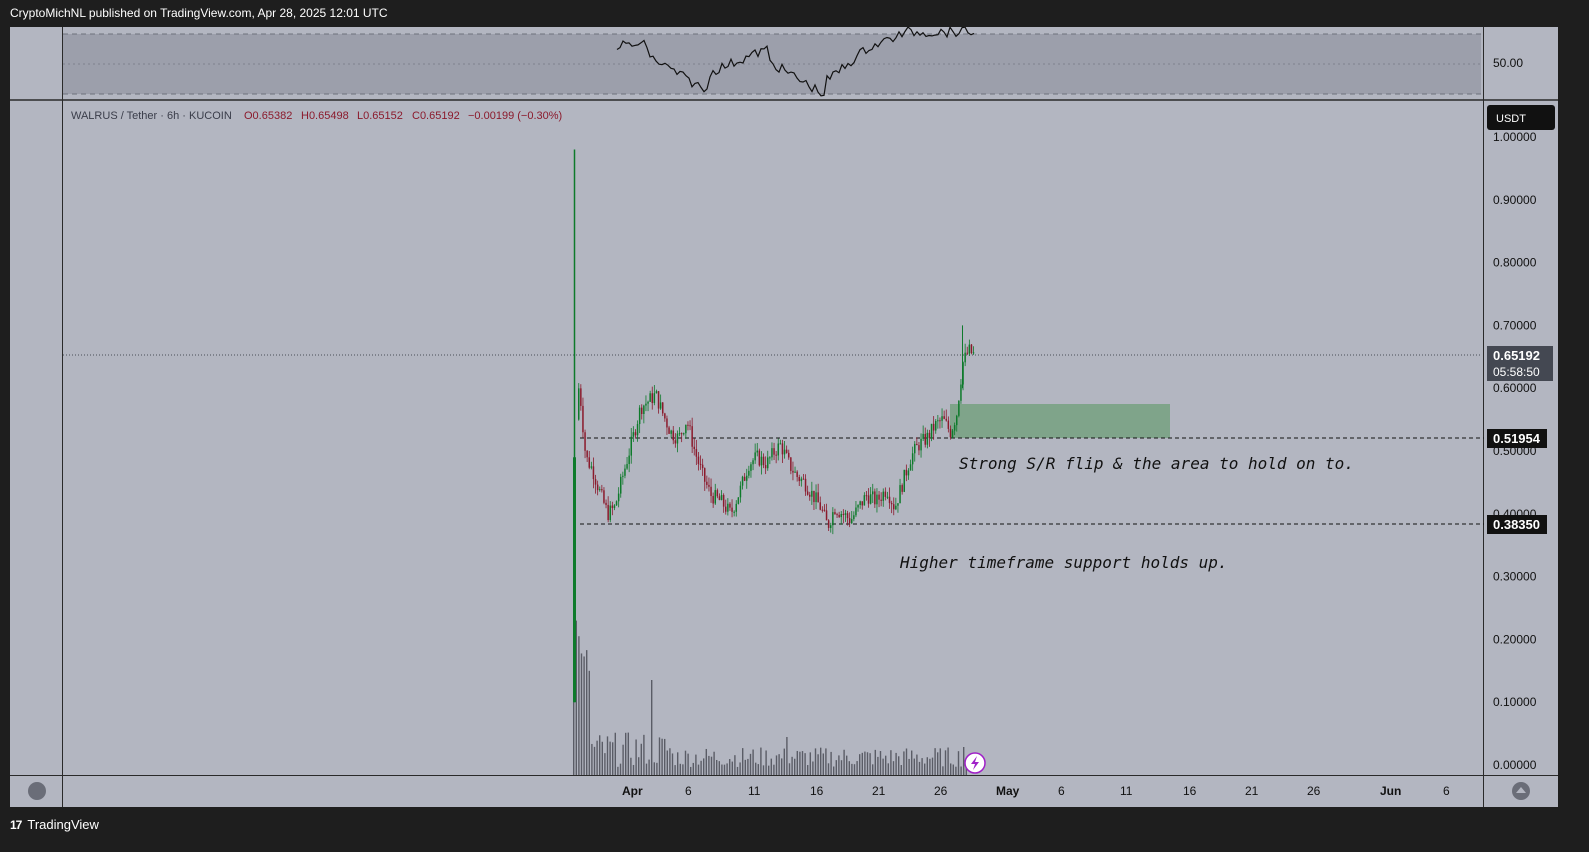 The image size is (1589, 852). I want to click on auto-scale-circle-icon, so click(1521, 791).